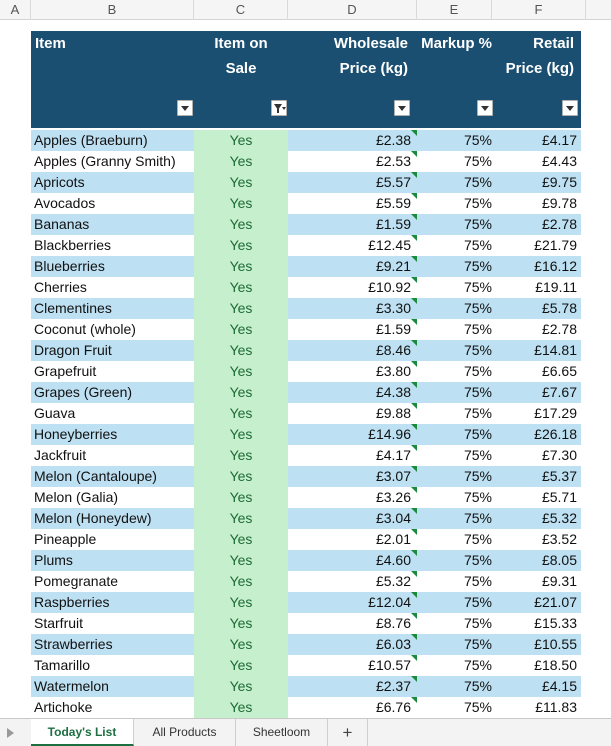 The width and height of the screenshot is (611, 746). I want to click on table-row: Plums Yes £4.60 75% £8.05, so click(306, 560).